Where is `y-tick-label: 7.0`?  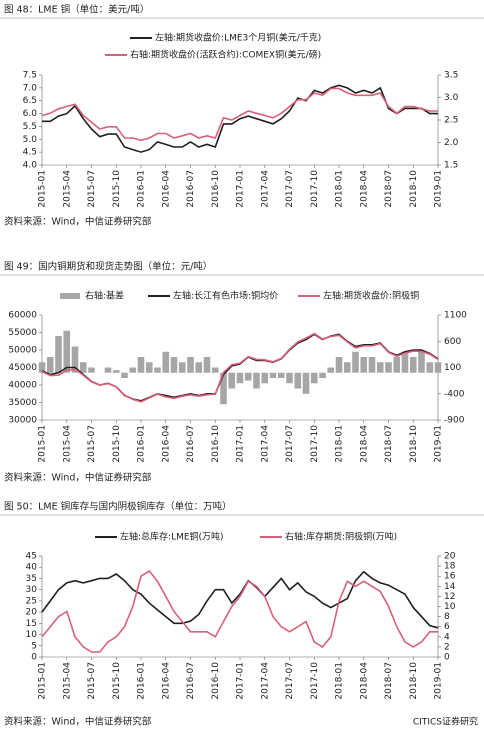 y-tick-label: 7.0 is located at coordinates (30, 88).